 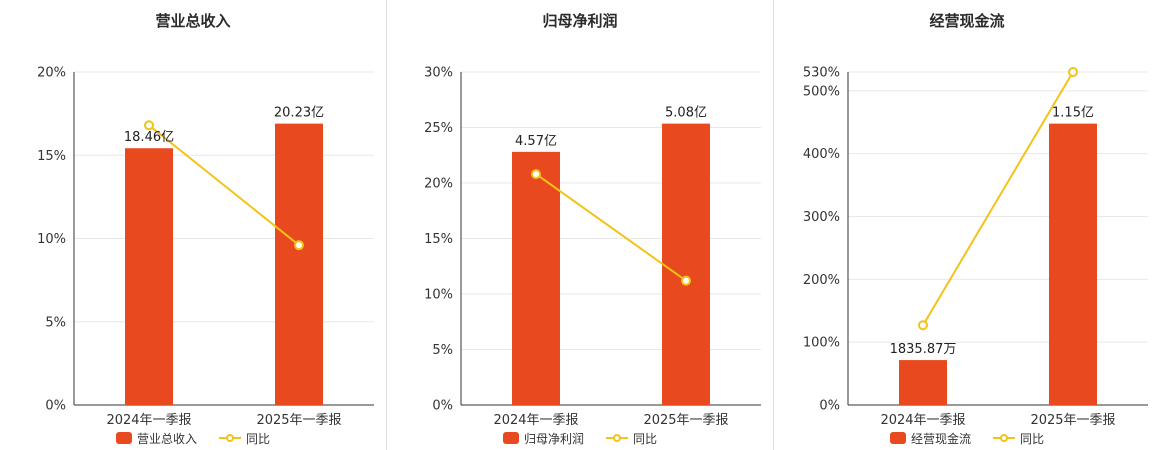 What do you see at coordinates (686, 113) in the screenshot?
I see `bar-value-label: 5.08亿` at bounding box center [686, 113].